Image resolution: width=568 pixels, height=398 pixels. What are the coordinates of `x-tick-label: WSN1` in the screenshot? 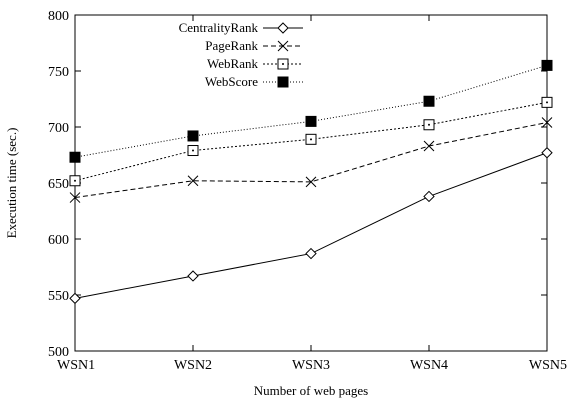 It's located at (76, 365).